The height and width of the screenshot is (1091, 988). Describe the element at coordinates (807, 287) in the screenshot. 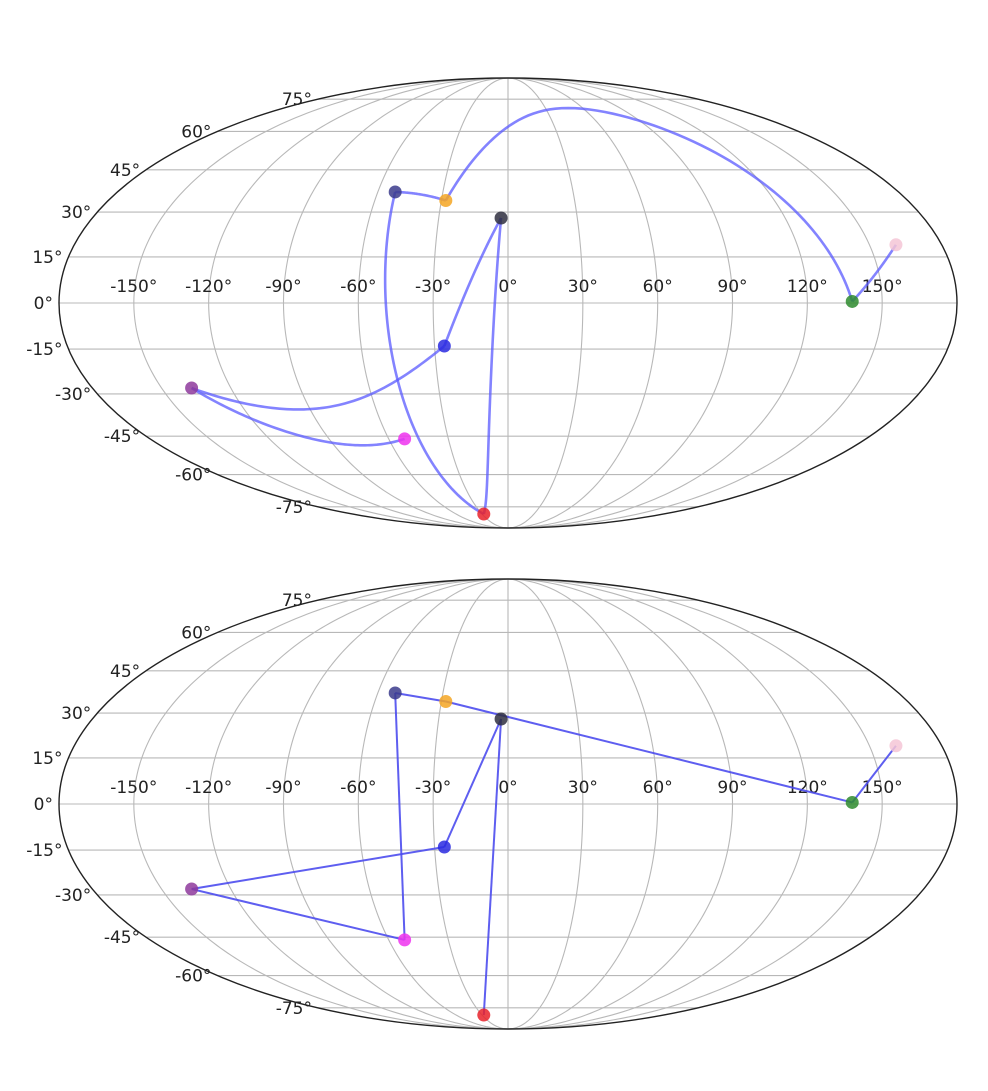

I see `x-tick-label: 120°` at that location.